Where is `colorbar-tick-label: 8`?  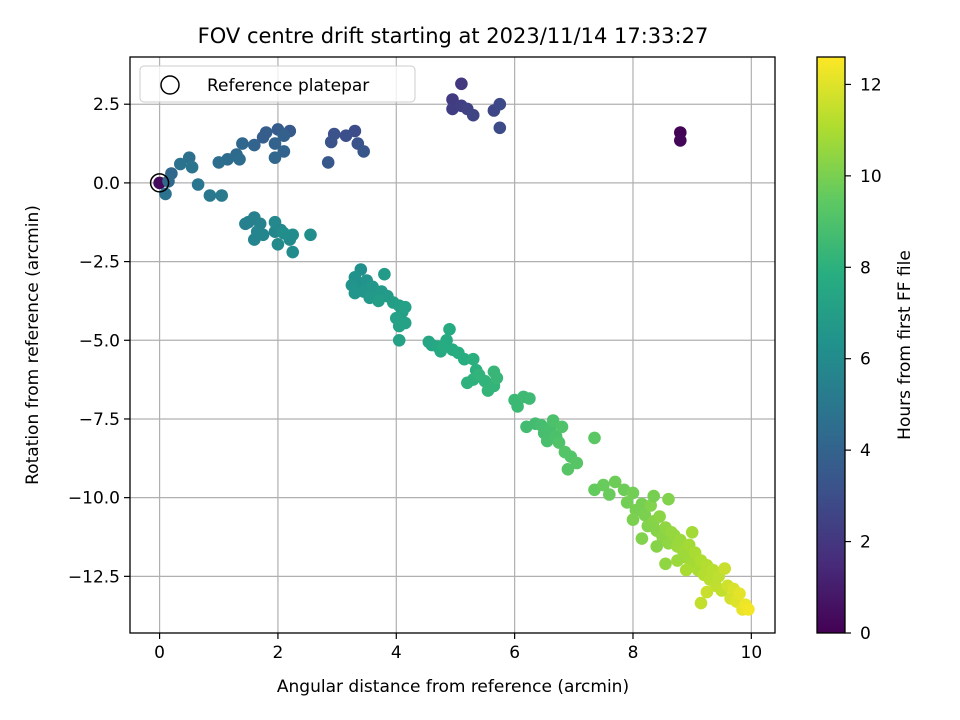 colorbar-tick-label: 8 is located at coordinates (865, 268).